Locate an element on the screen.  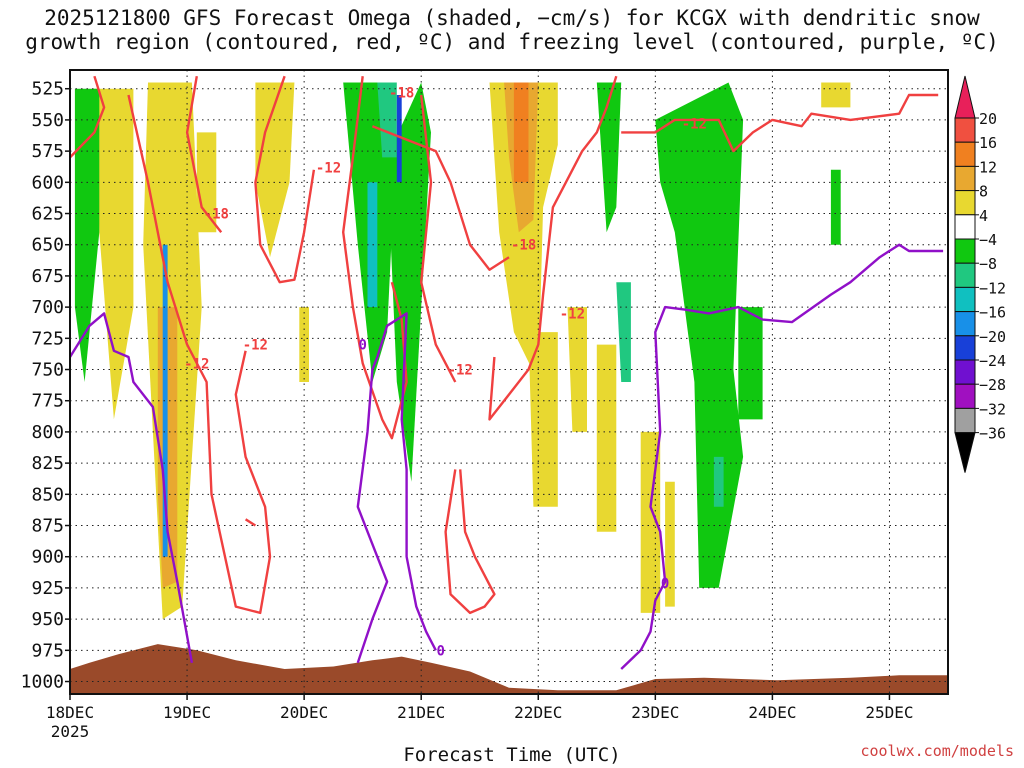
colorbar-label-8: −16 is located at coordinates (992, 313).